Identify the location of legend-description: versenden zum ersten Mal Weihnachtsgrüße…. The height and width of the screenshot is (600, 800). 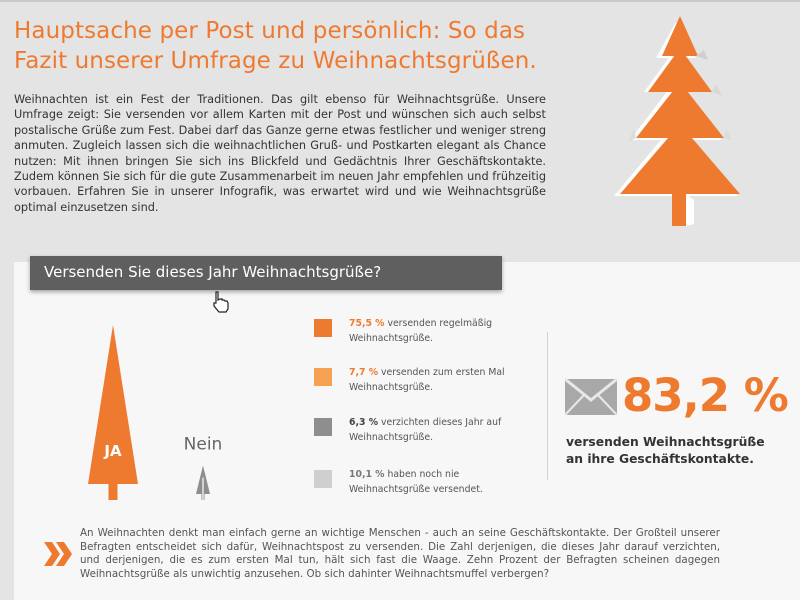
(427, 380).